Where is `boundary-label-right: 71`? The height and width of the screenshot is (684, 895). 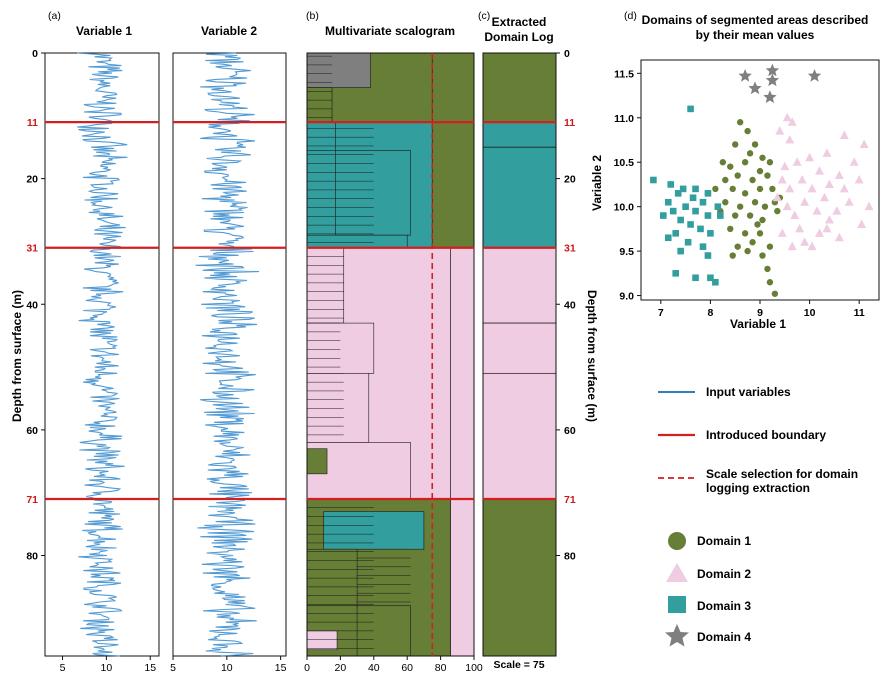 boundary-label-right: 71 is located at coordinates (570, 500).